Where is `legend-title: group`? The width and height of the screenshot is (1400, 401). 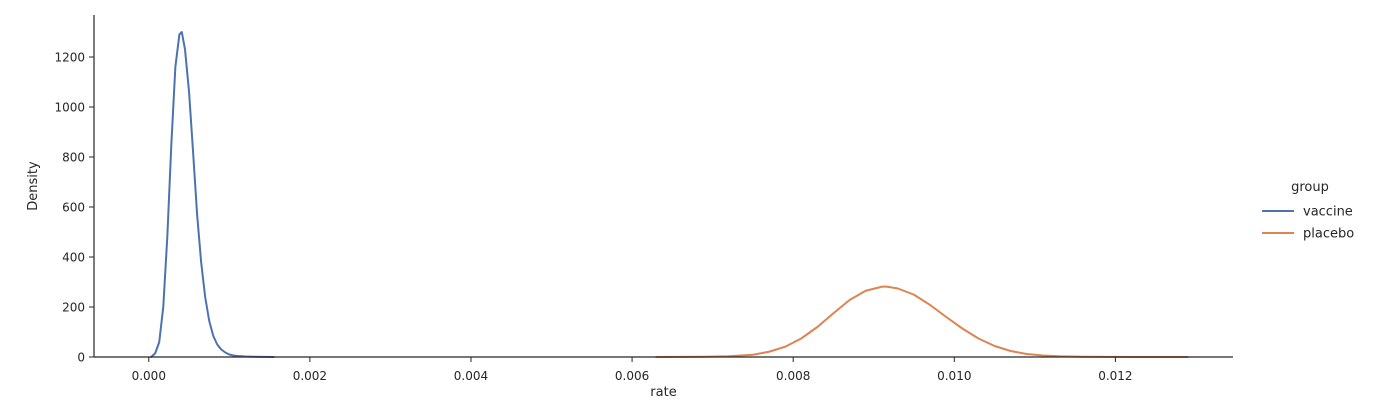 legend-title: group is located at coordinates (1310, 187).